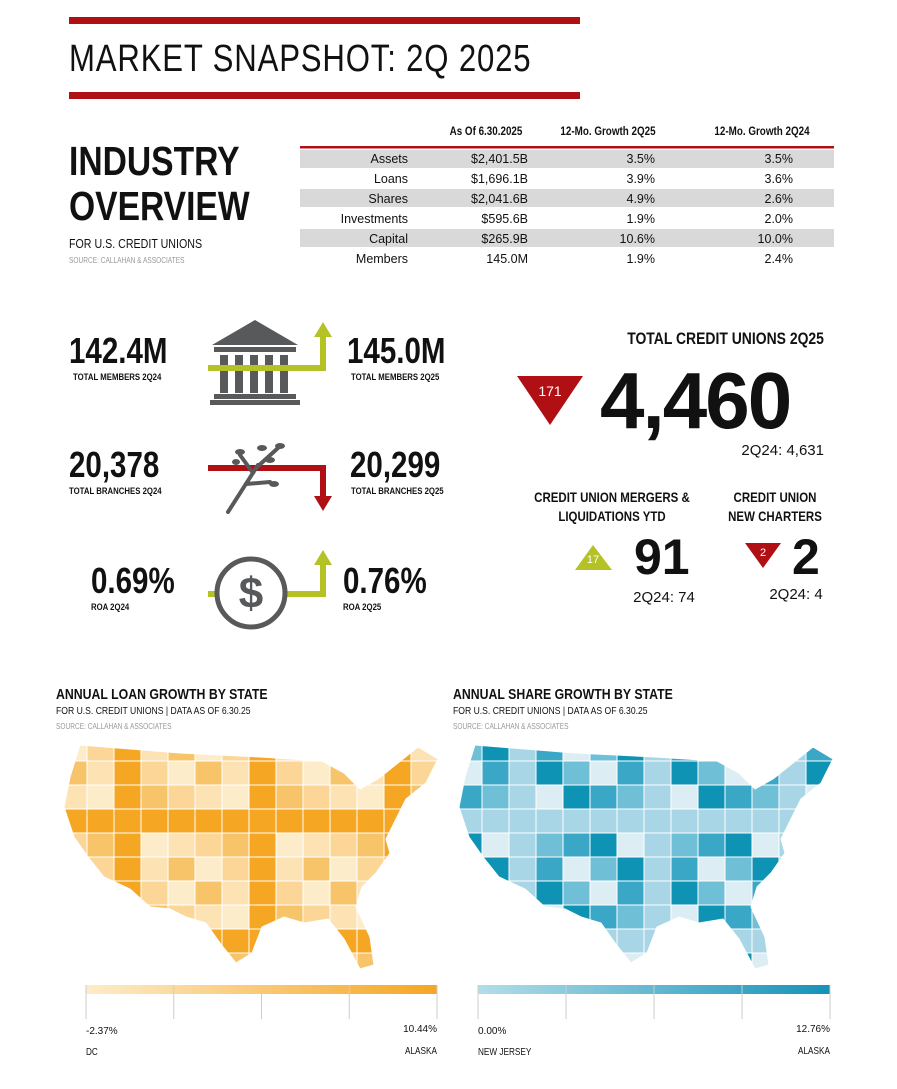 The width and height of the screenshot is (897, 1089). I want to click on map-title: ANNUAL SHARE GROWTH BY STATE, so click(563, 694).